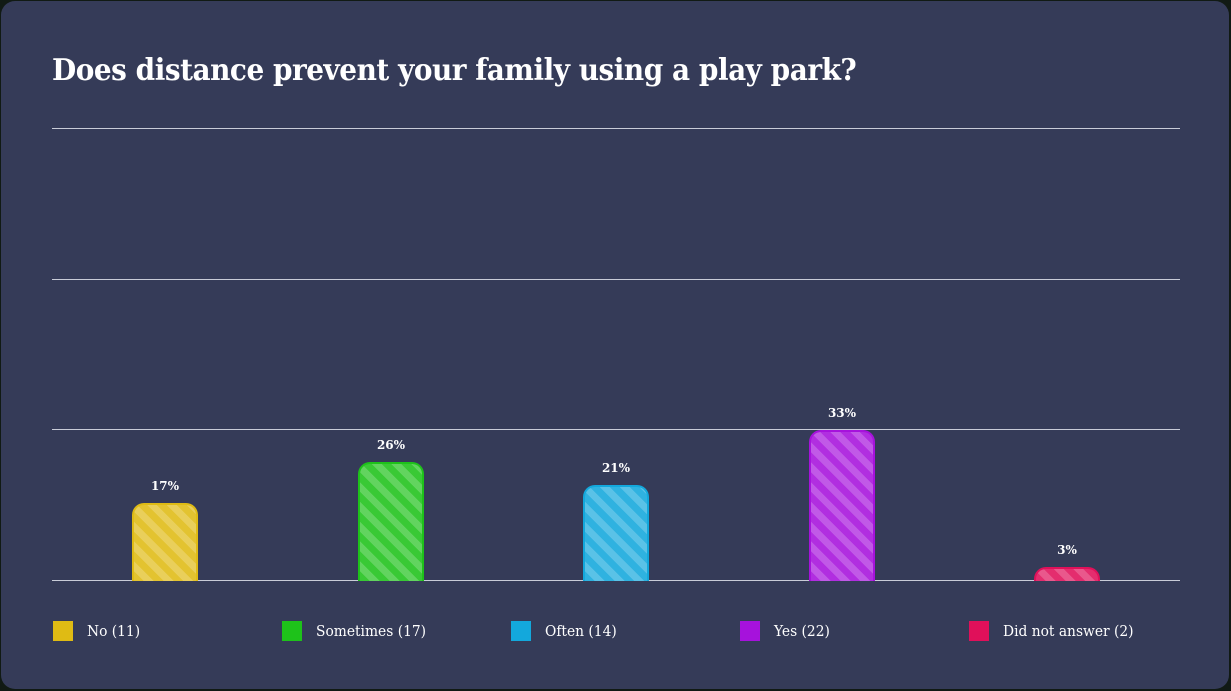 This screenshot has height=691, width=1231. Describe the element at coordinates (802, 631) in the screenshot. I see `legend-label: Yes (22)` at that location.